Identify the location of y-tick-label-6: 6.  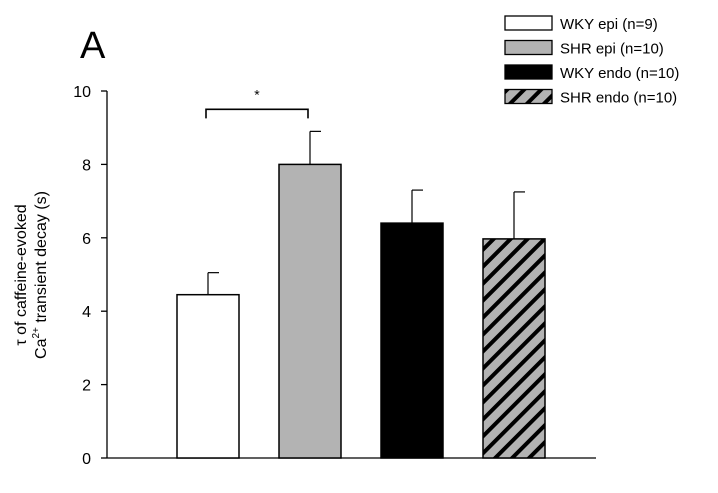
(86, 239).